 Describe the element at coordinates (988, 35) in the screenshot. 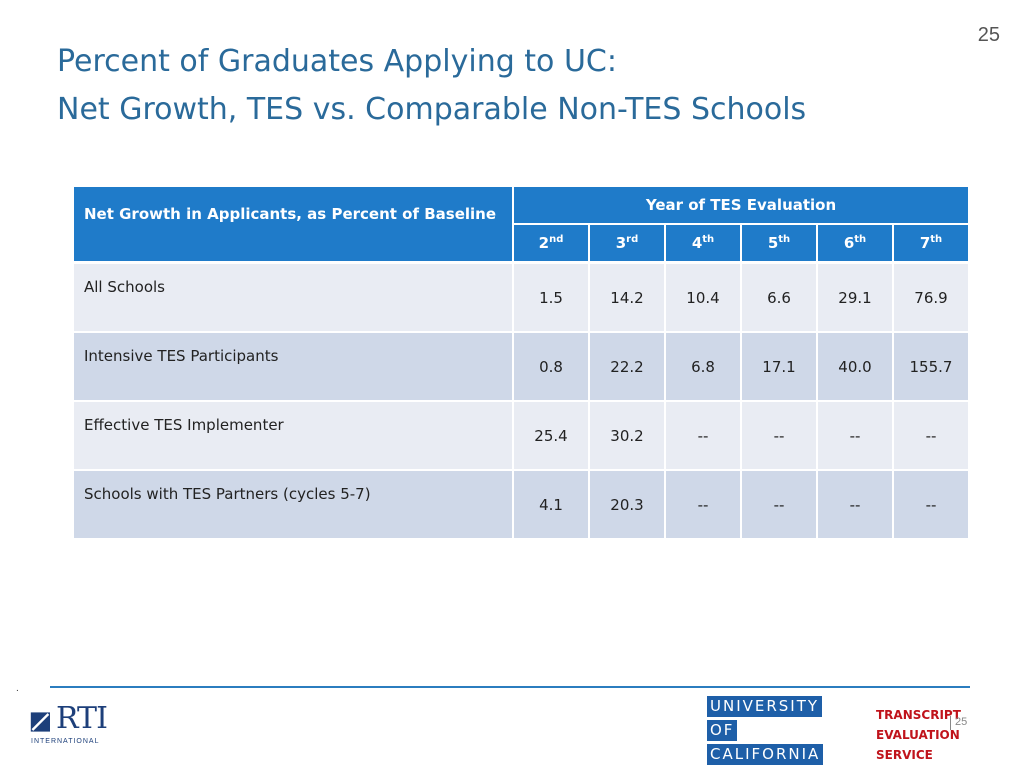

I see `slide-number: 25` at that location.